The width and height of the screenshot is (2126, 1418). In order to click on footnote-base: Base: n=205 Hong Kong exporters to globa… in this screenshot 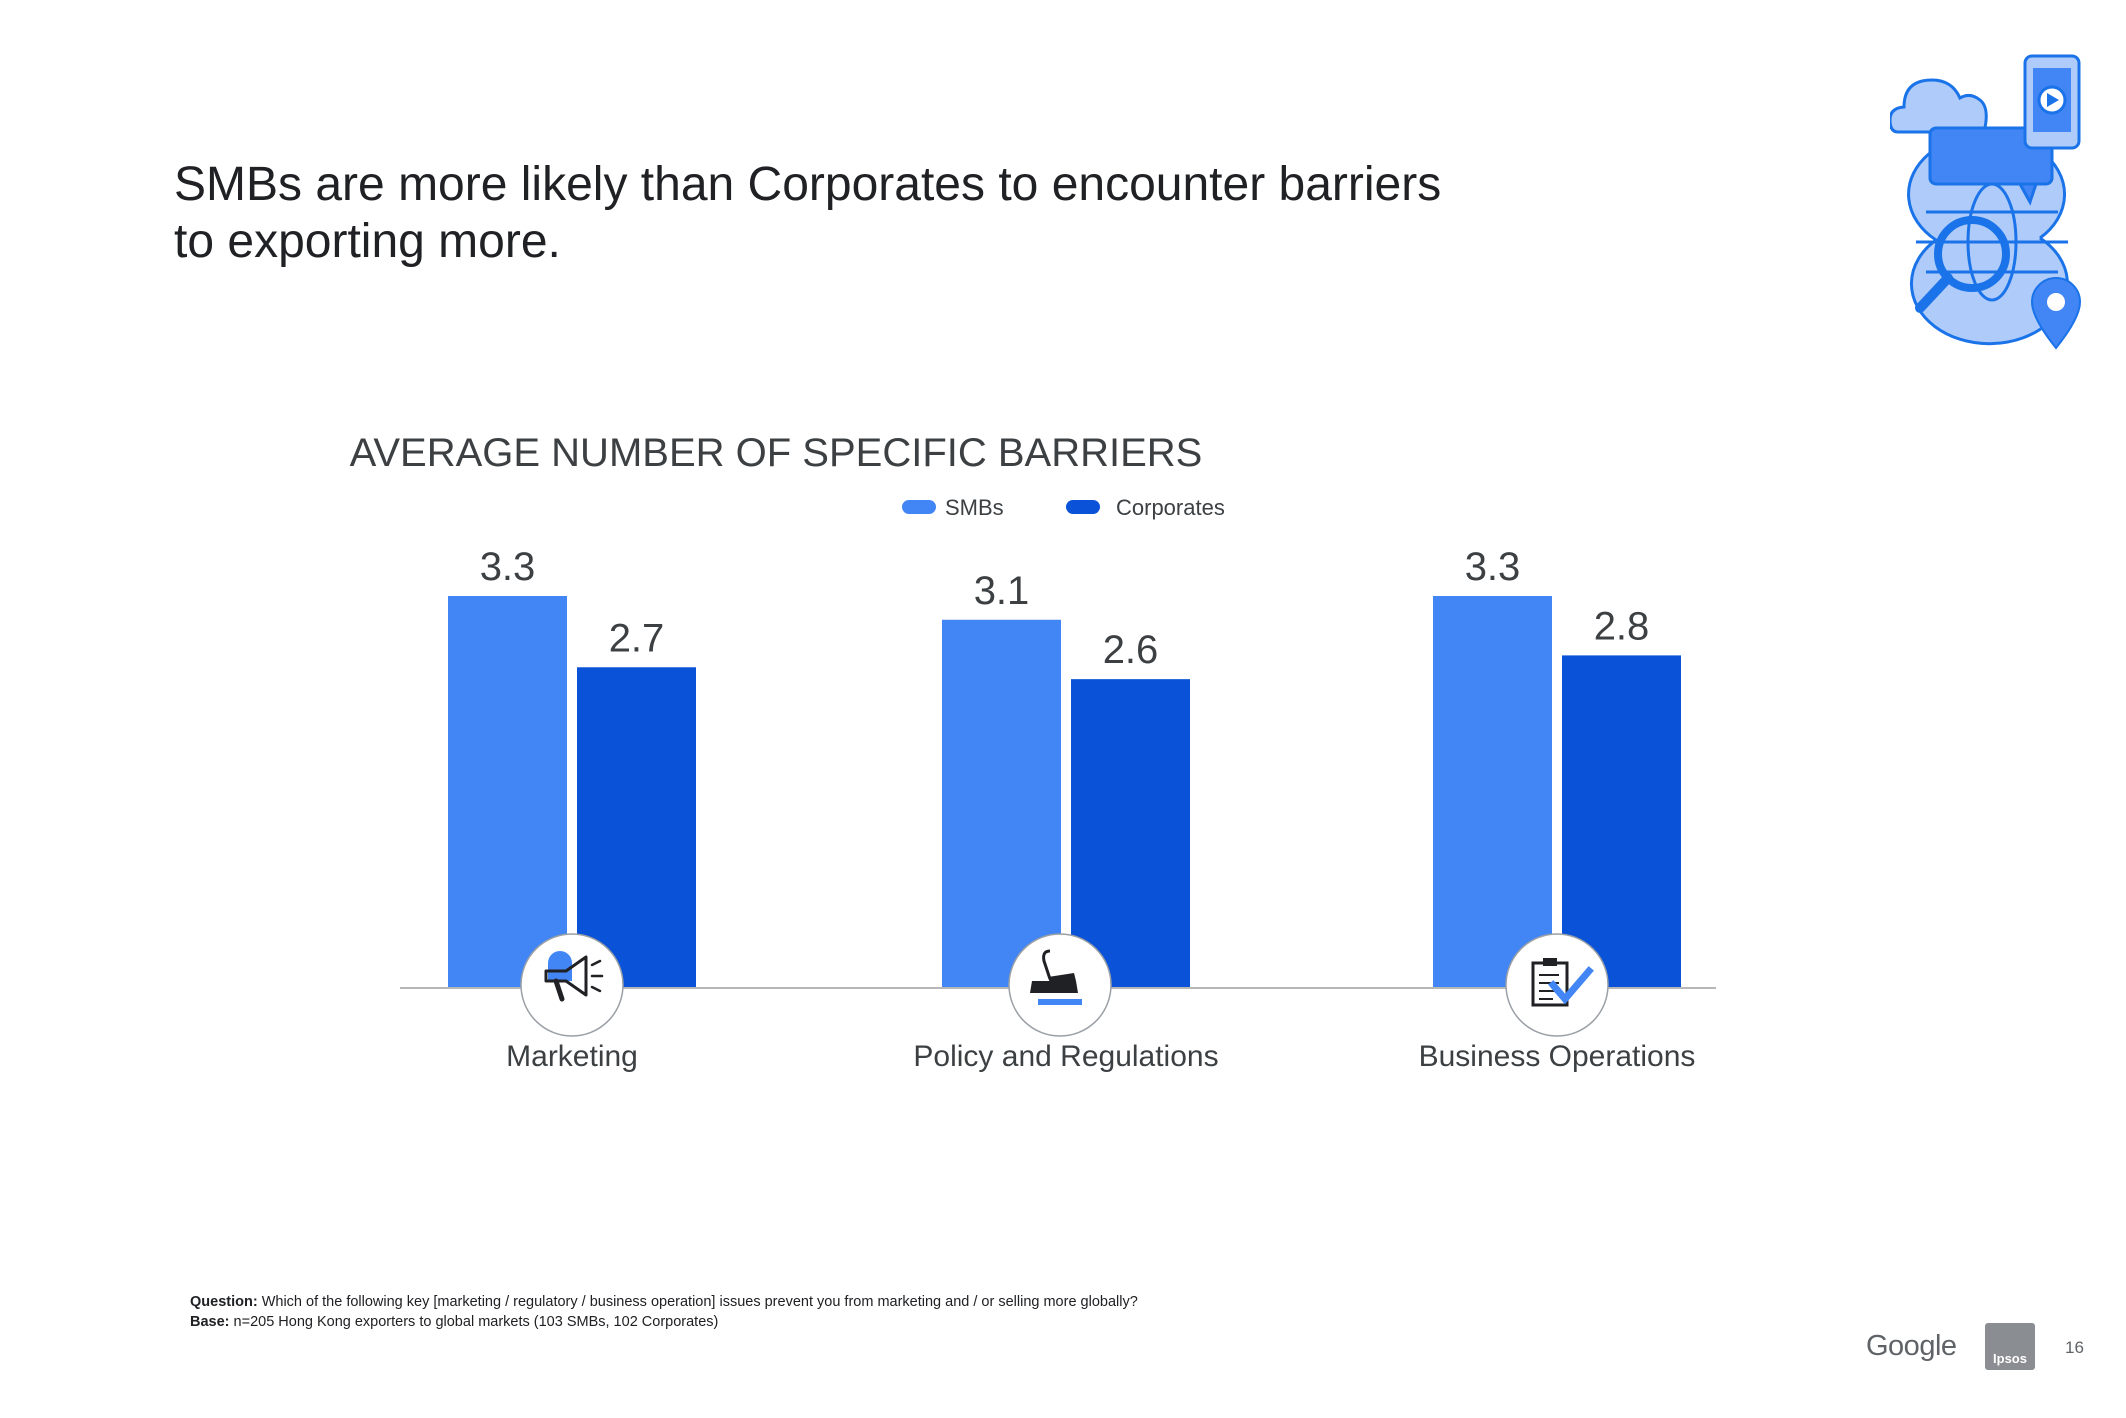, I will do `click(664, 1322)`.